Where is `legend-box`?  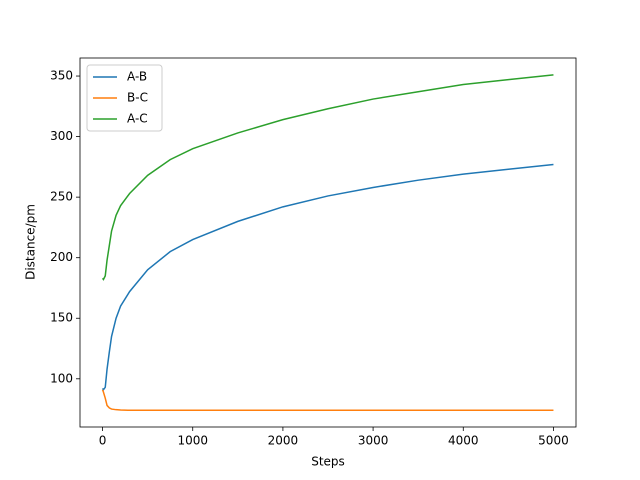 legend-box is located at coordinates (124, 98).